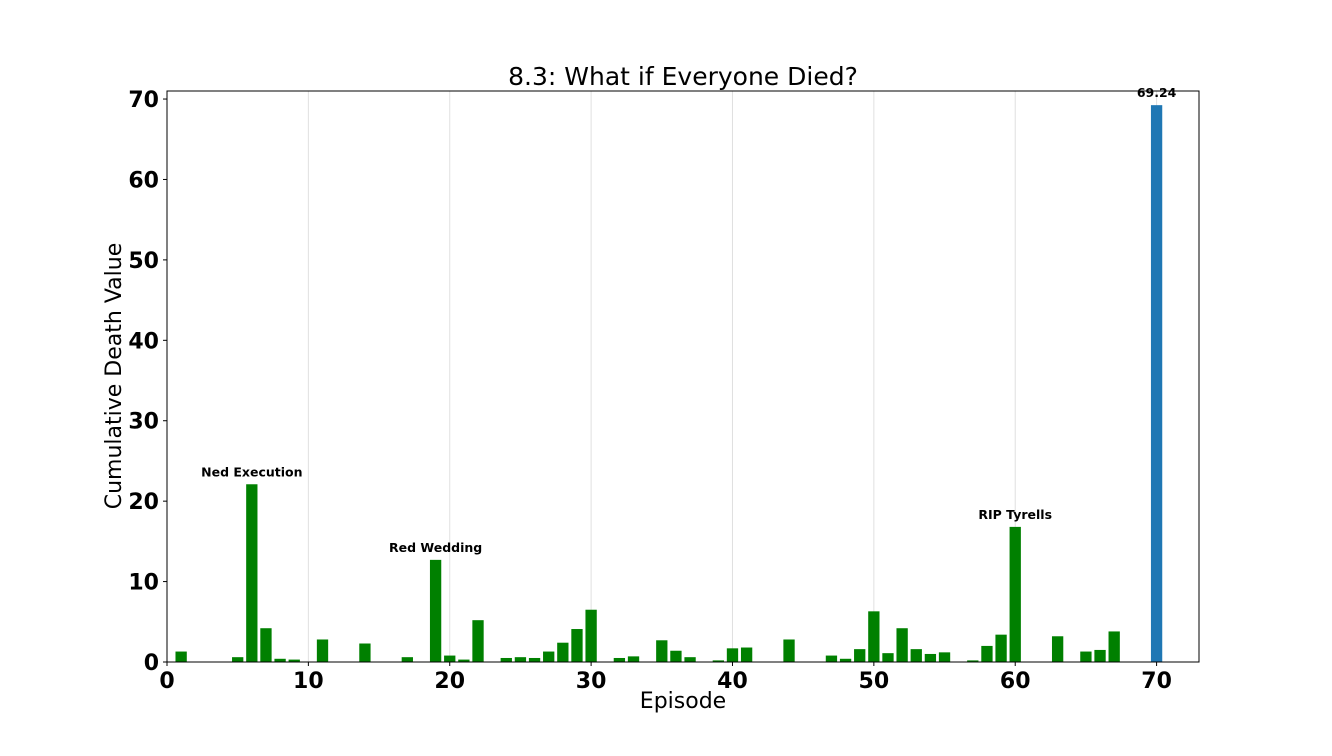  I want to click on y-tick-label: 50, so click(143, 261).